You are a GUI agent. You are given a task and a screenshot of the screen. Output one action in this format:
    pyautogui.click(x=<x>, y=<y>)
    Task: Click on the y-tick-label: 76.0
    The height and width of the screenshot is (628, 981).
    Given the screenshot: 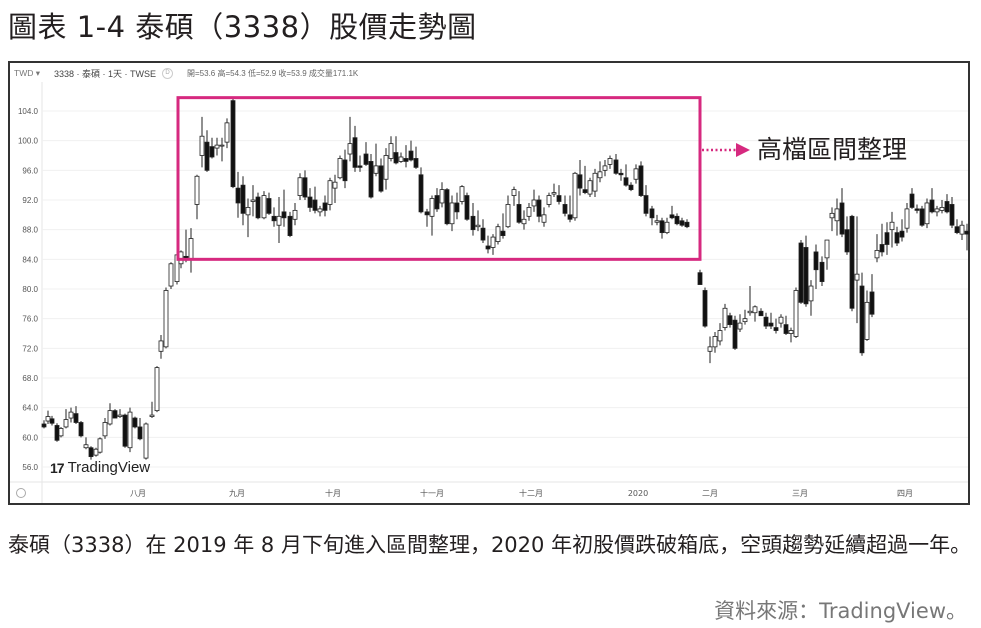 What is the action you would take?
    pyautogui.click(x=30, y=319)
    